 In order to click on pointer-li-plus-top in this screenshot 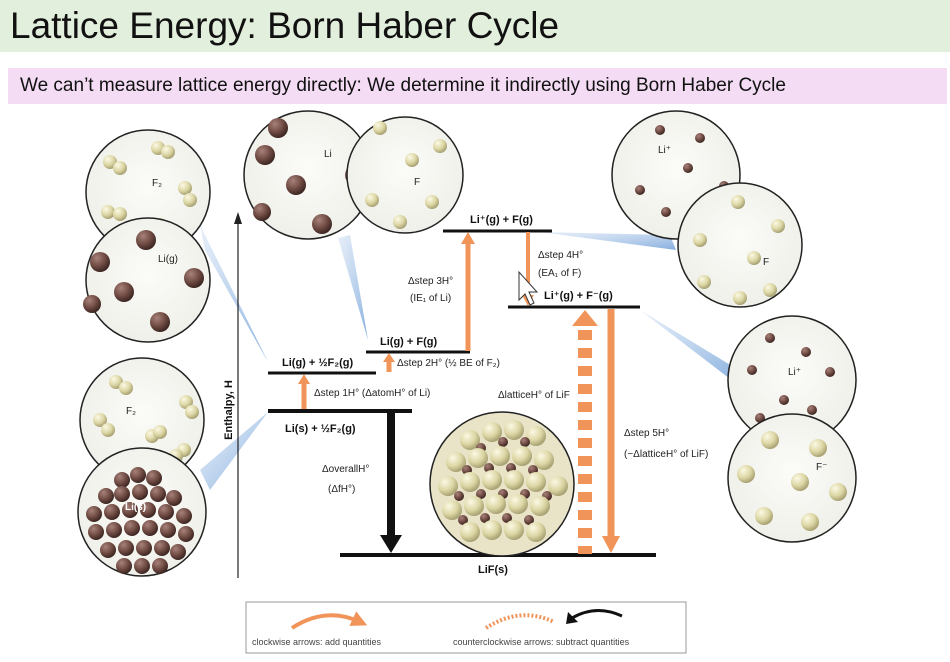, I will do `click(608, 241)`.